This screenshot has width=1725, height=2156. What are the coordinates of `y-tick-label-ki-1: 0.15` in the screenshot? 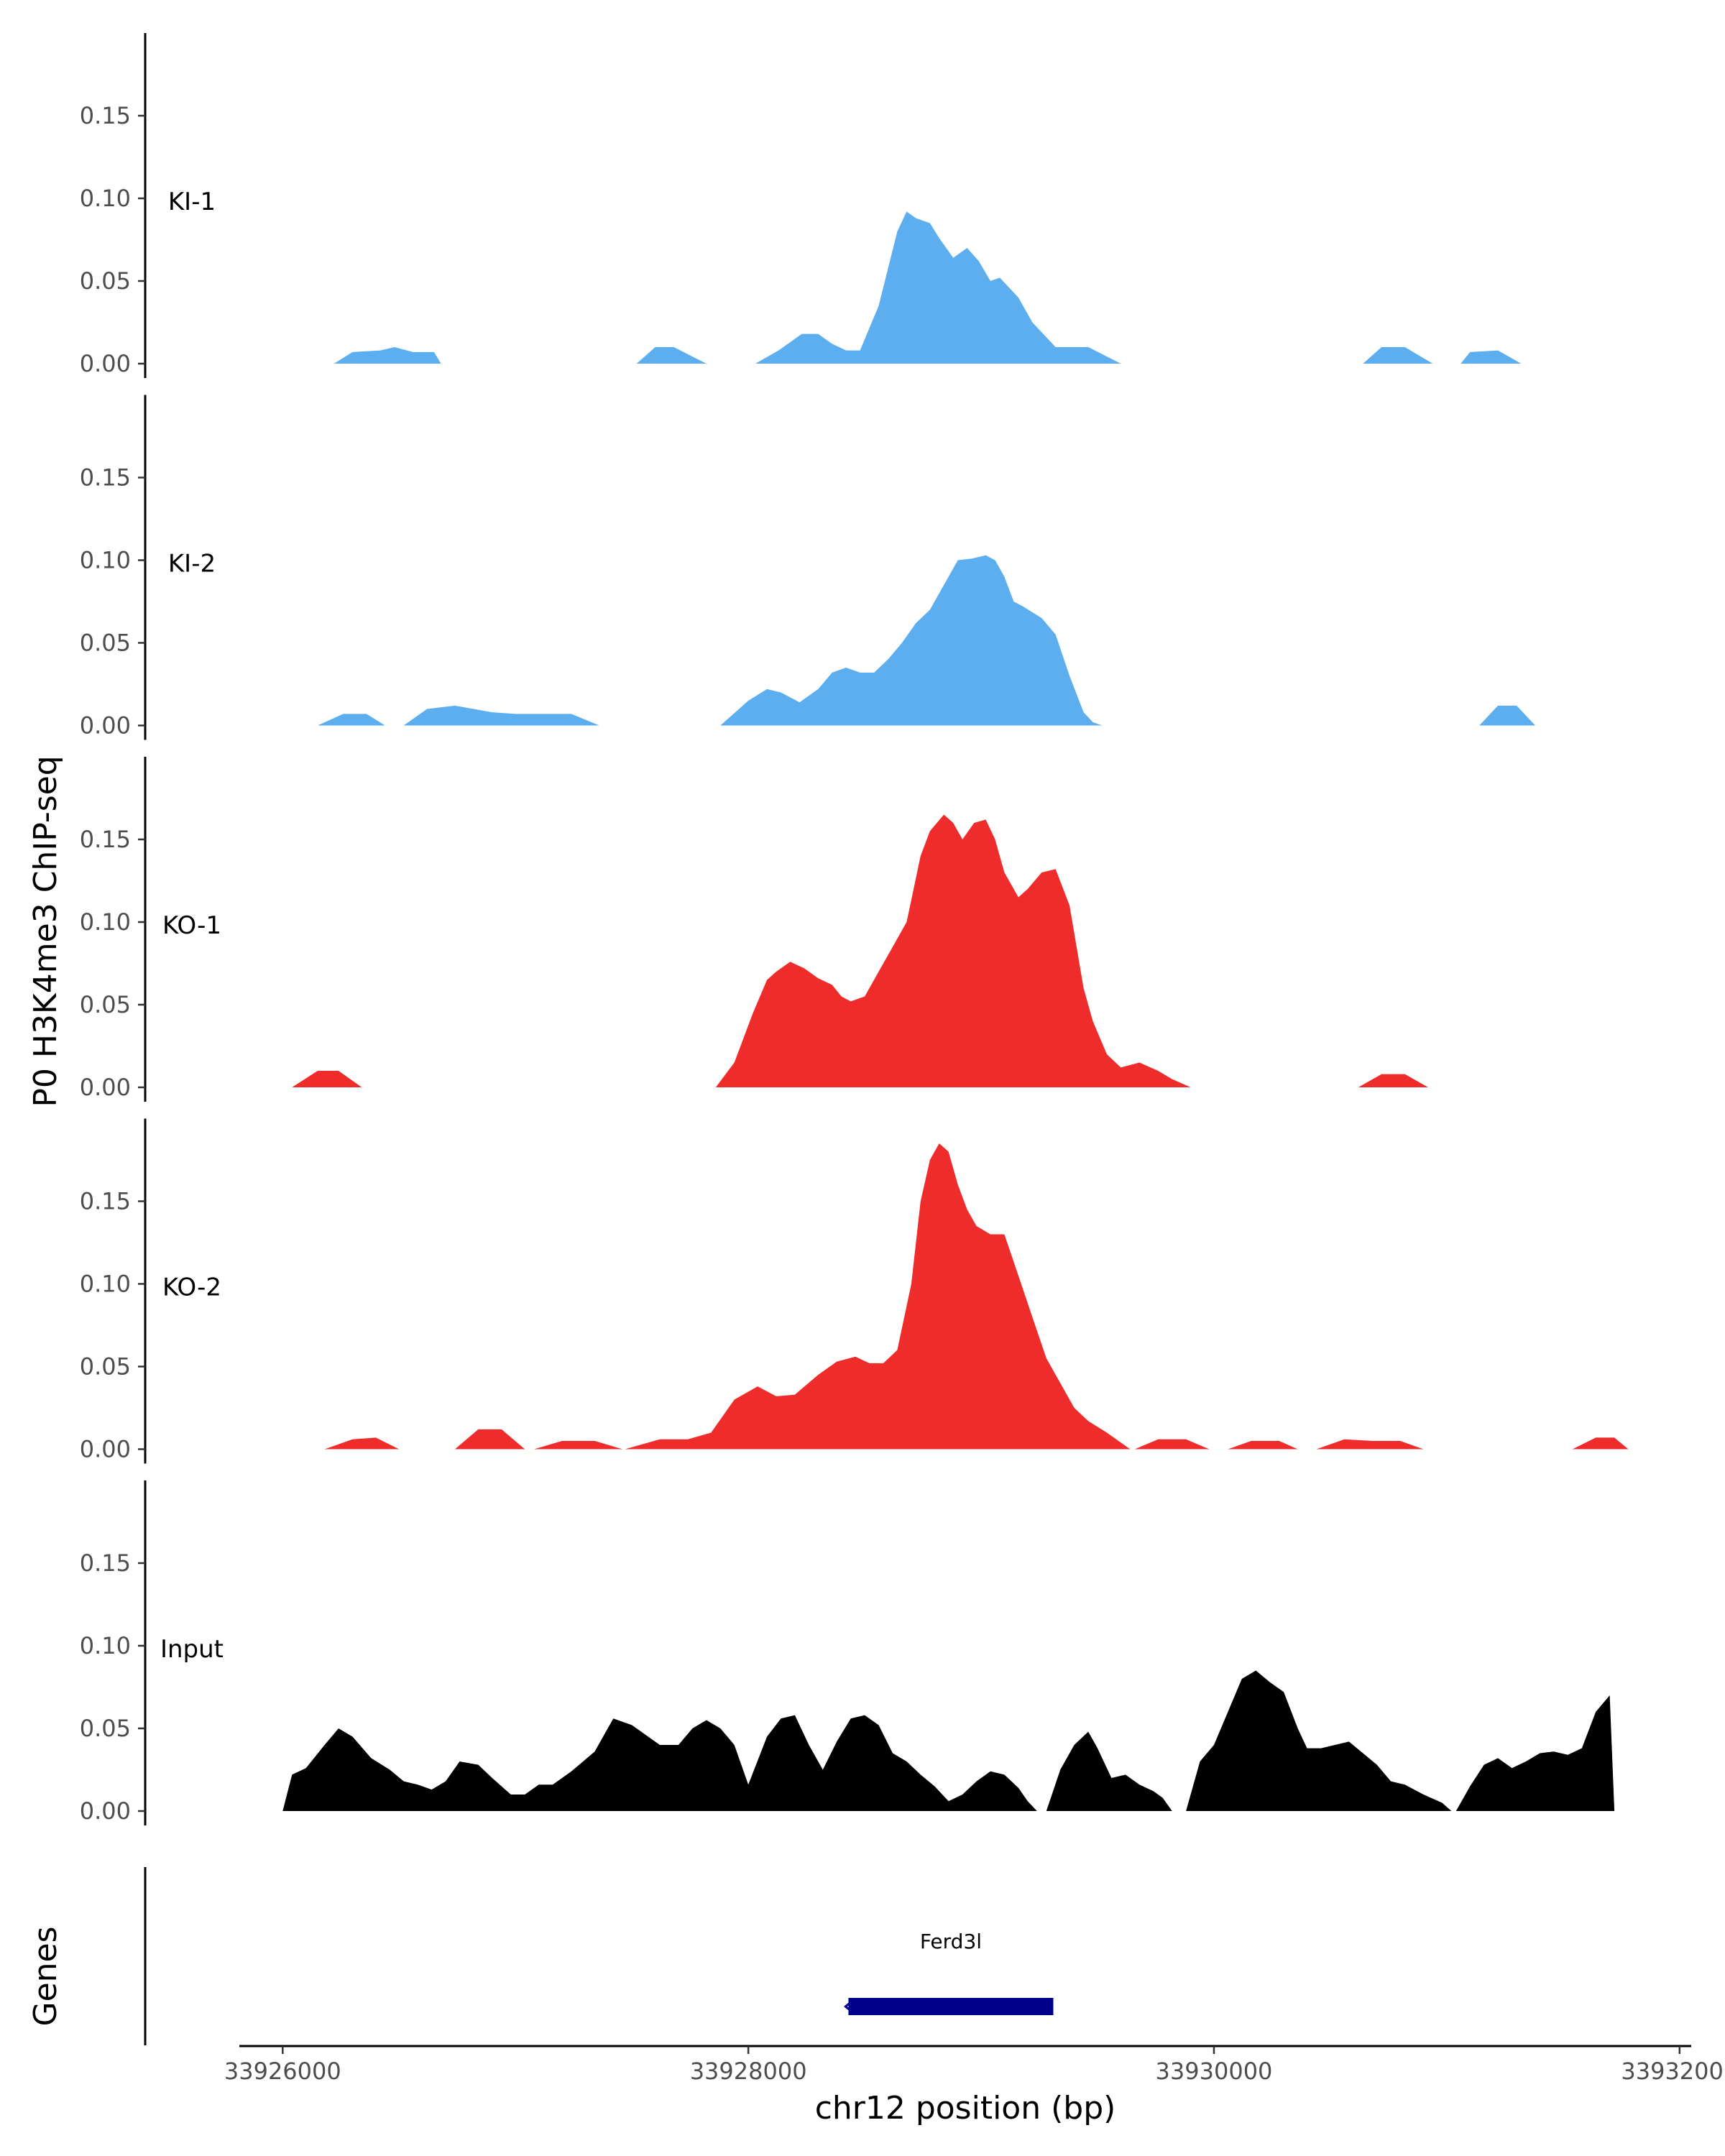 It's located at (105, 116).